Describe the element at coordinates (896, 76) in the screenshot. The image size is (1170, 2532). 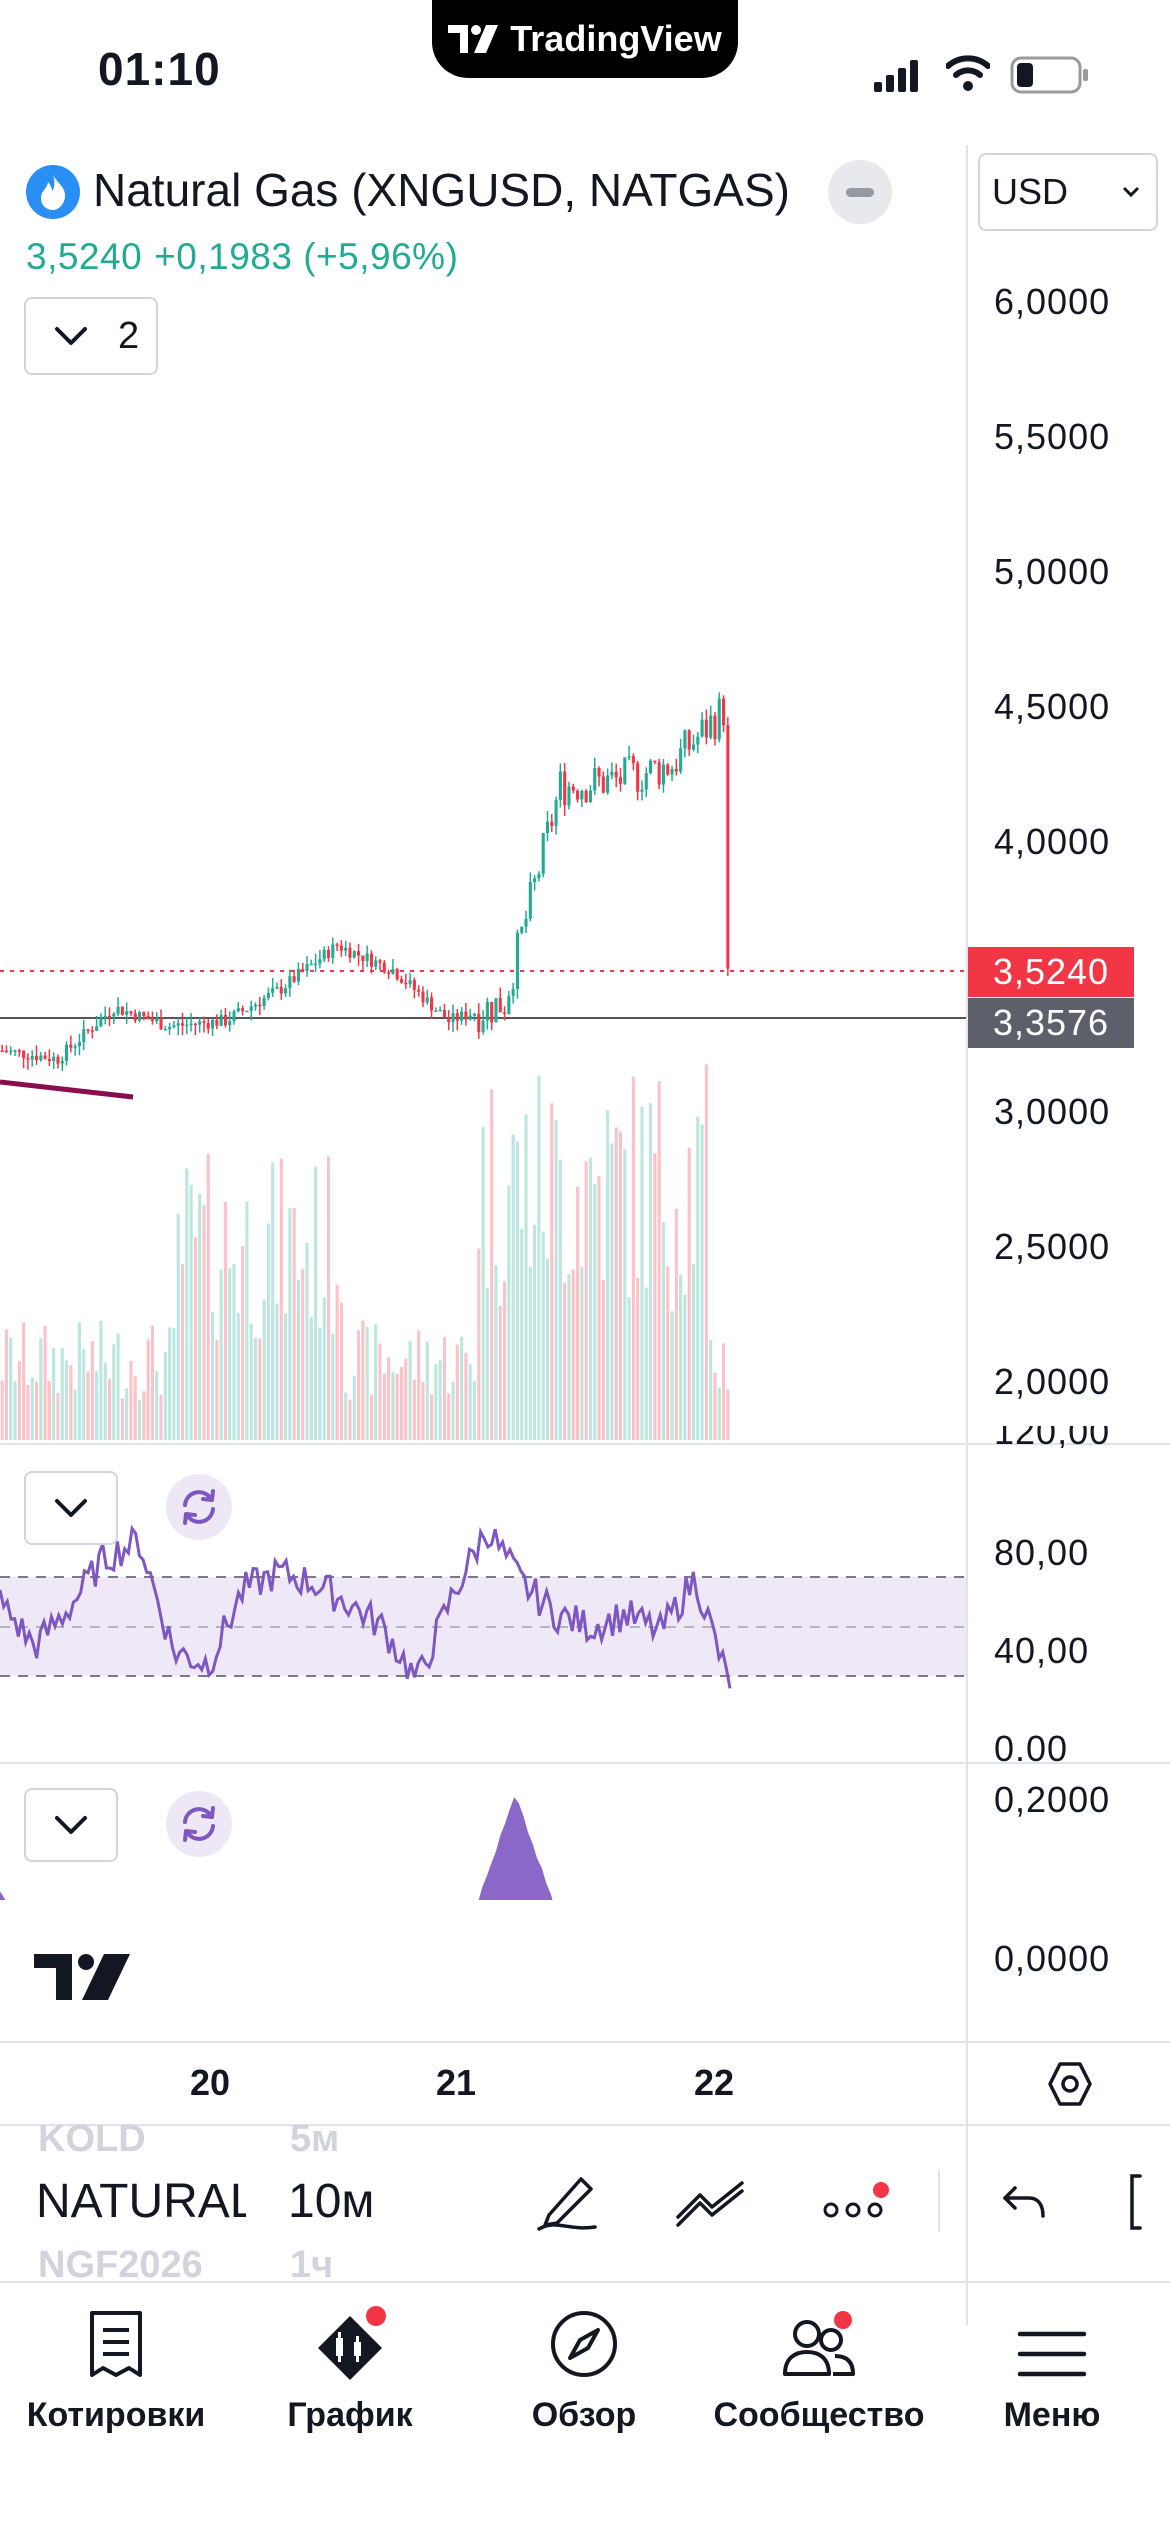
I see `signal-icon` at that location.